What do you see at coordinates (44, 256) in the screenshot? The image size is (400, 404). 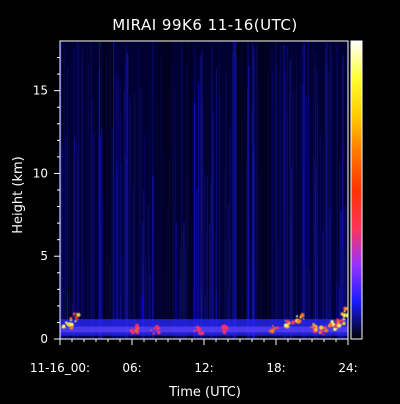 I see `y-tick-label: 5` at bounding box center [44, 256].